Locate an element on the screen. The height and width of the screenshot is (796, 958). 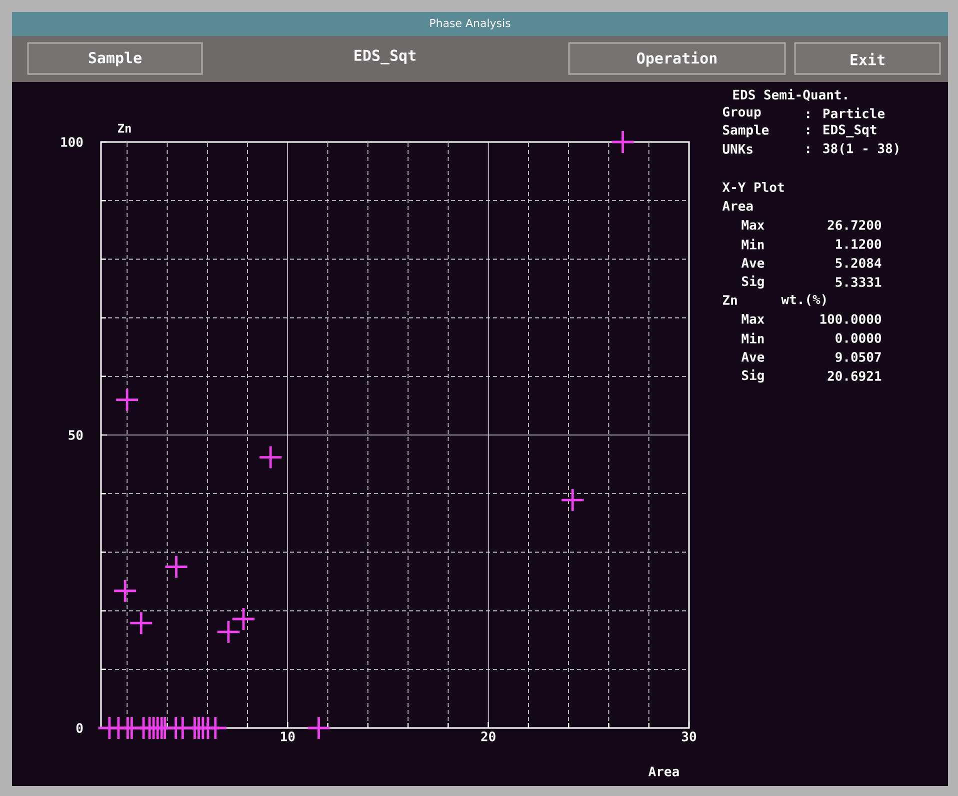
text: : 38(1 - 38) is located at coordinates (852, 149).